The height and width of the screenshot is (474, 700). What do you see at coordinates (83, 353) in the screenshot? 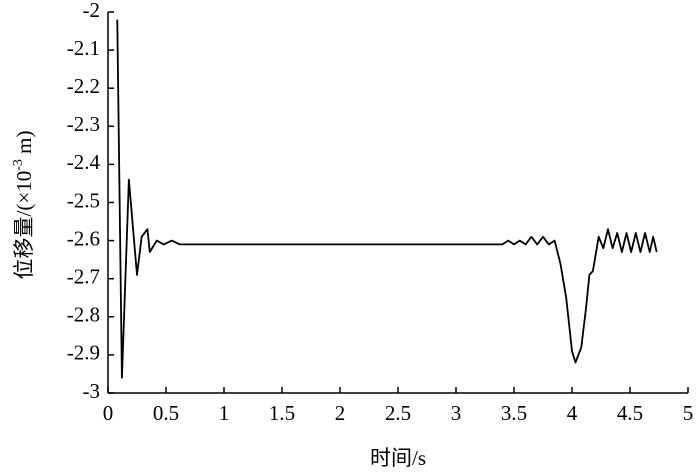
I see `y-tick-label: -2.9` at bounding box center [83, 353].